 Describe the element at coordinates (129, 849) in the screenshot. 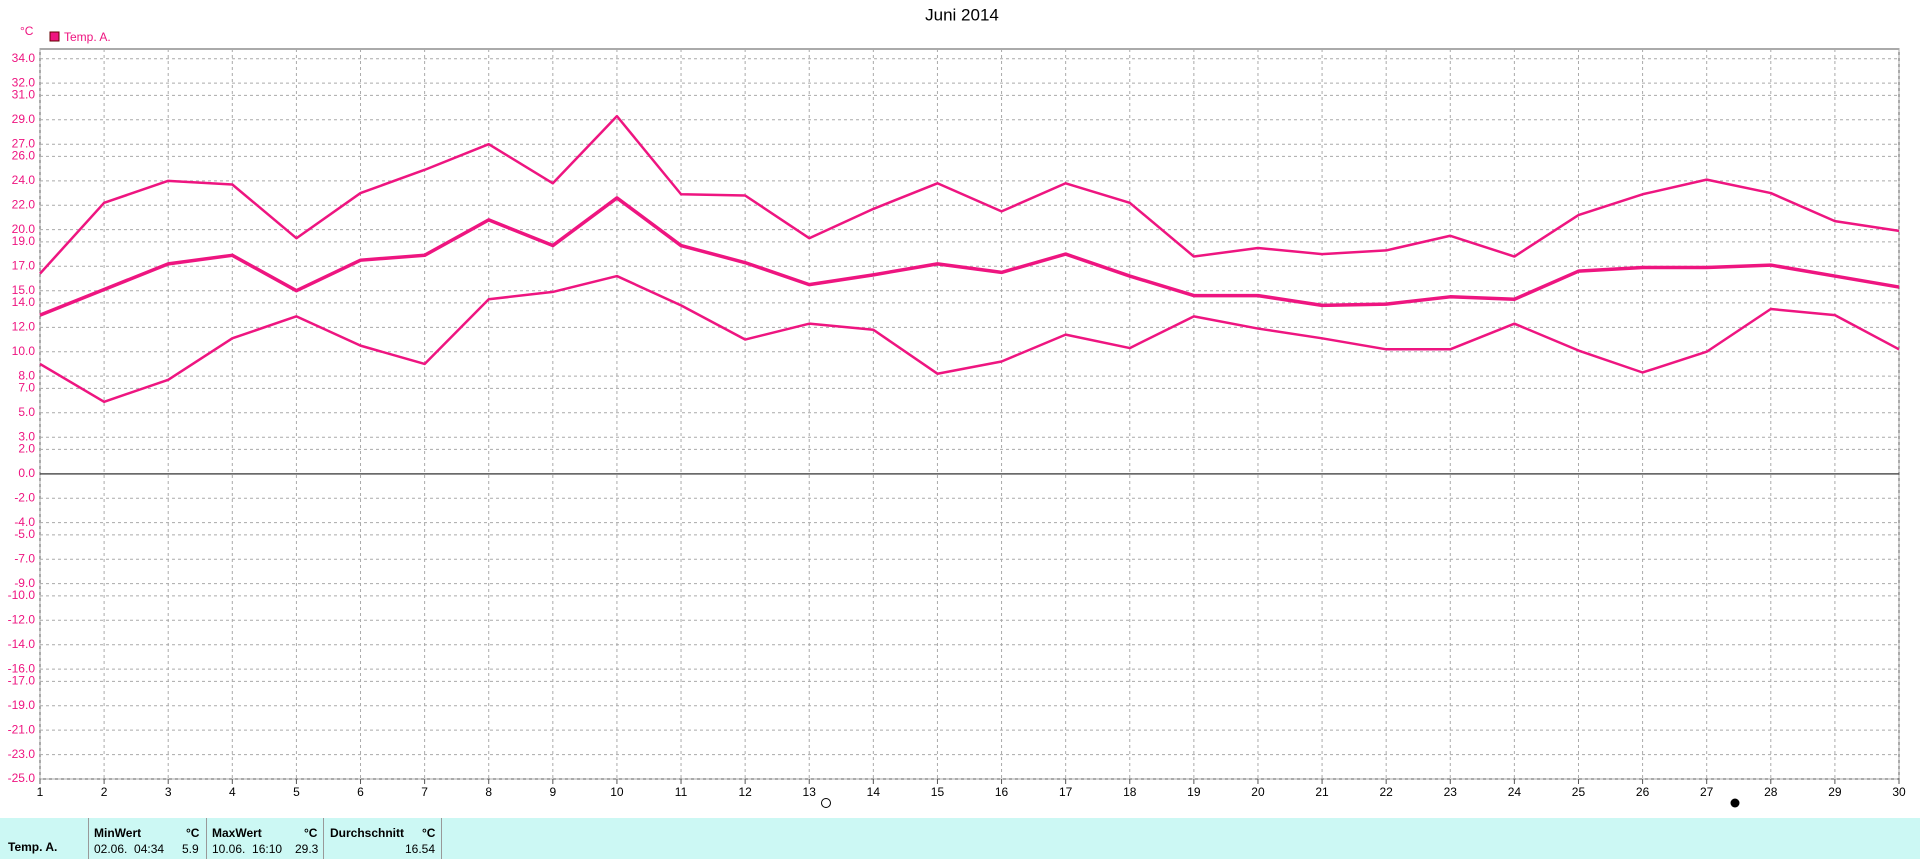

I see `col-time: 02.06. 04:34` at that location.